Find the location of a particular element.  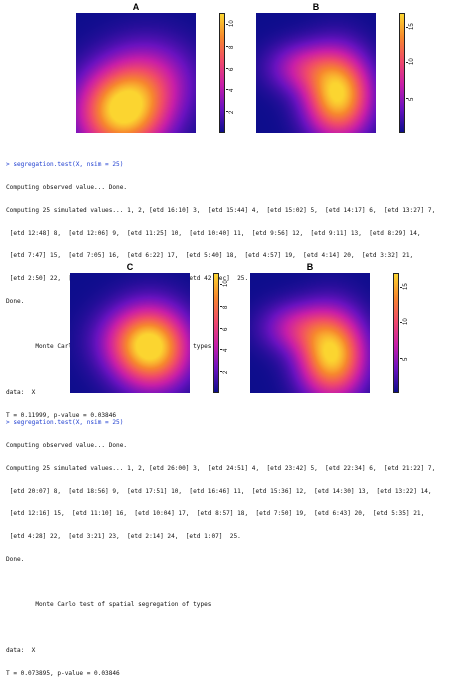

console-line: T = 0.073895, p-value = 0.03846 is located at coordinates (63, 673).